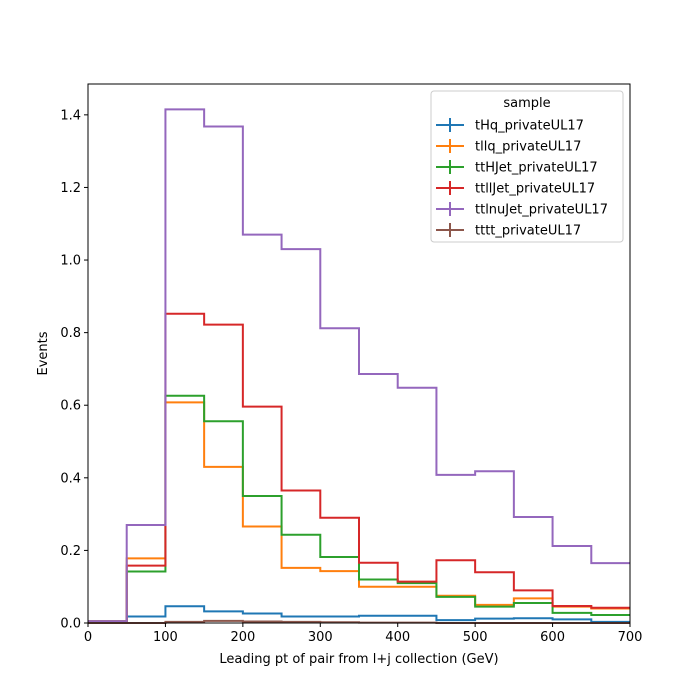 The height and width of the screenshot is (700, 700). I want to click on x-axis: 0 100 200 300 400 500 600 700, so click(363, 634).